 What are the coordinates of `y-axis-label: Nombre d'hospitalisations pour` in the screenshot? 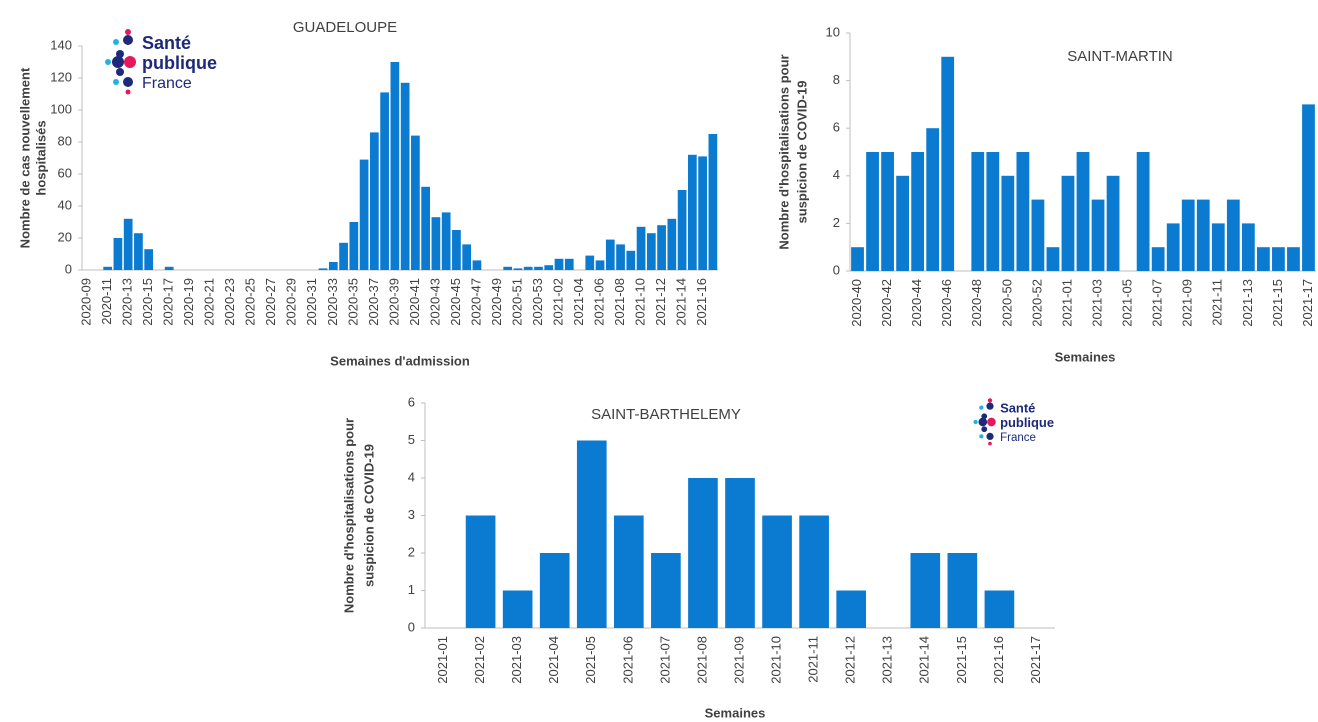 It's located at (348, 515).